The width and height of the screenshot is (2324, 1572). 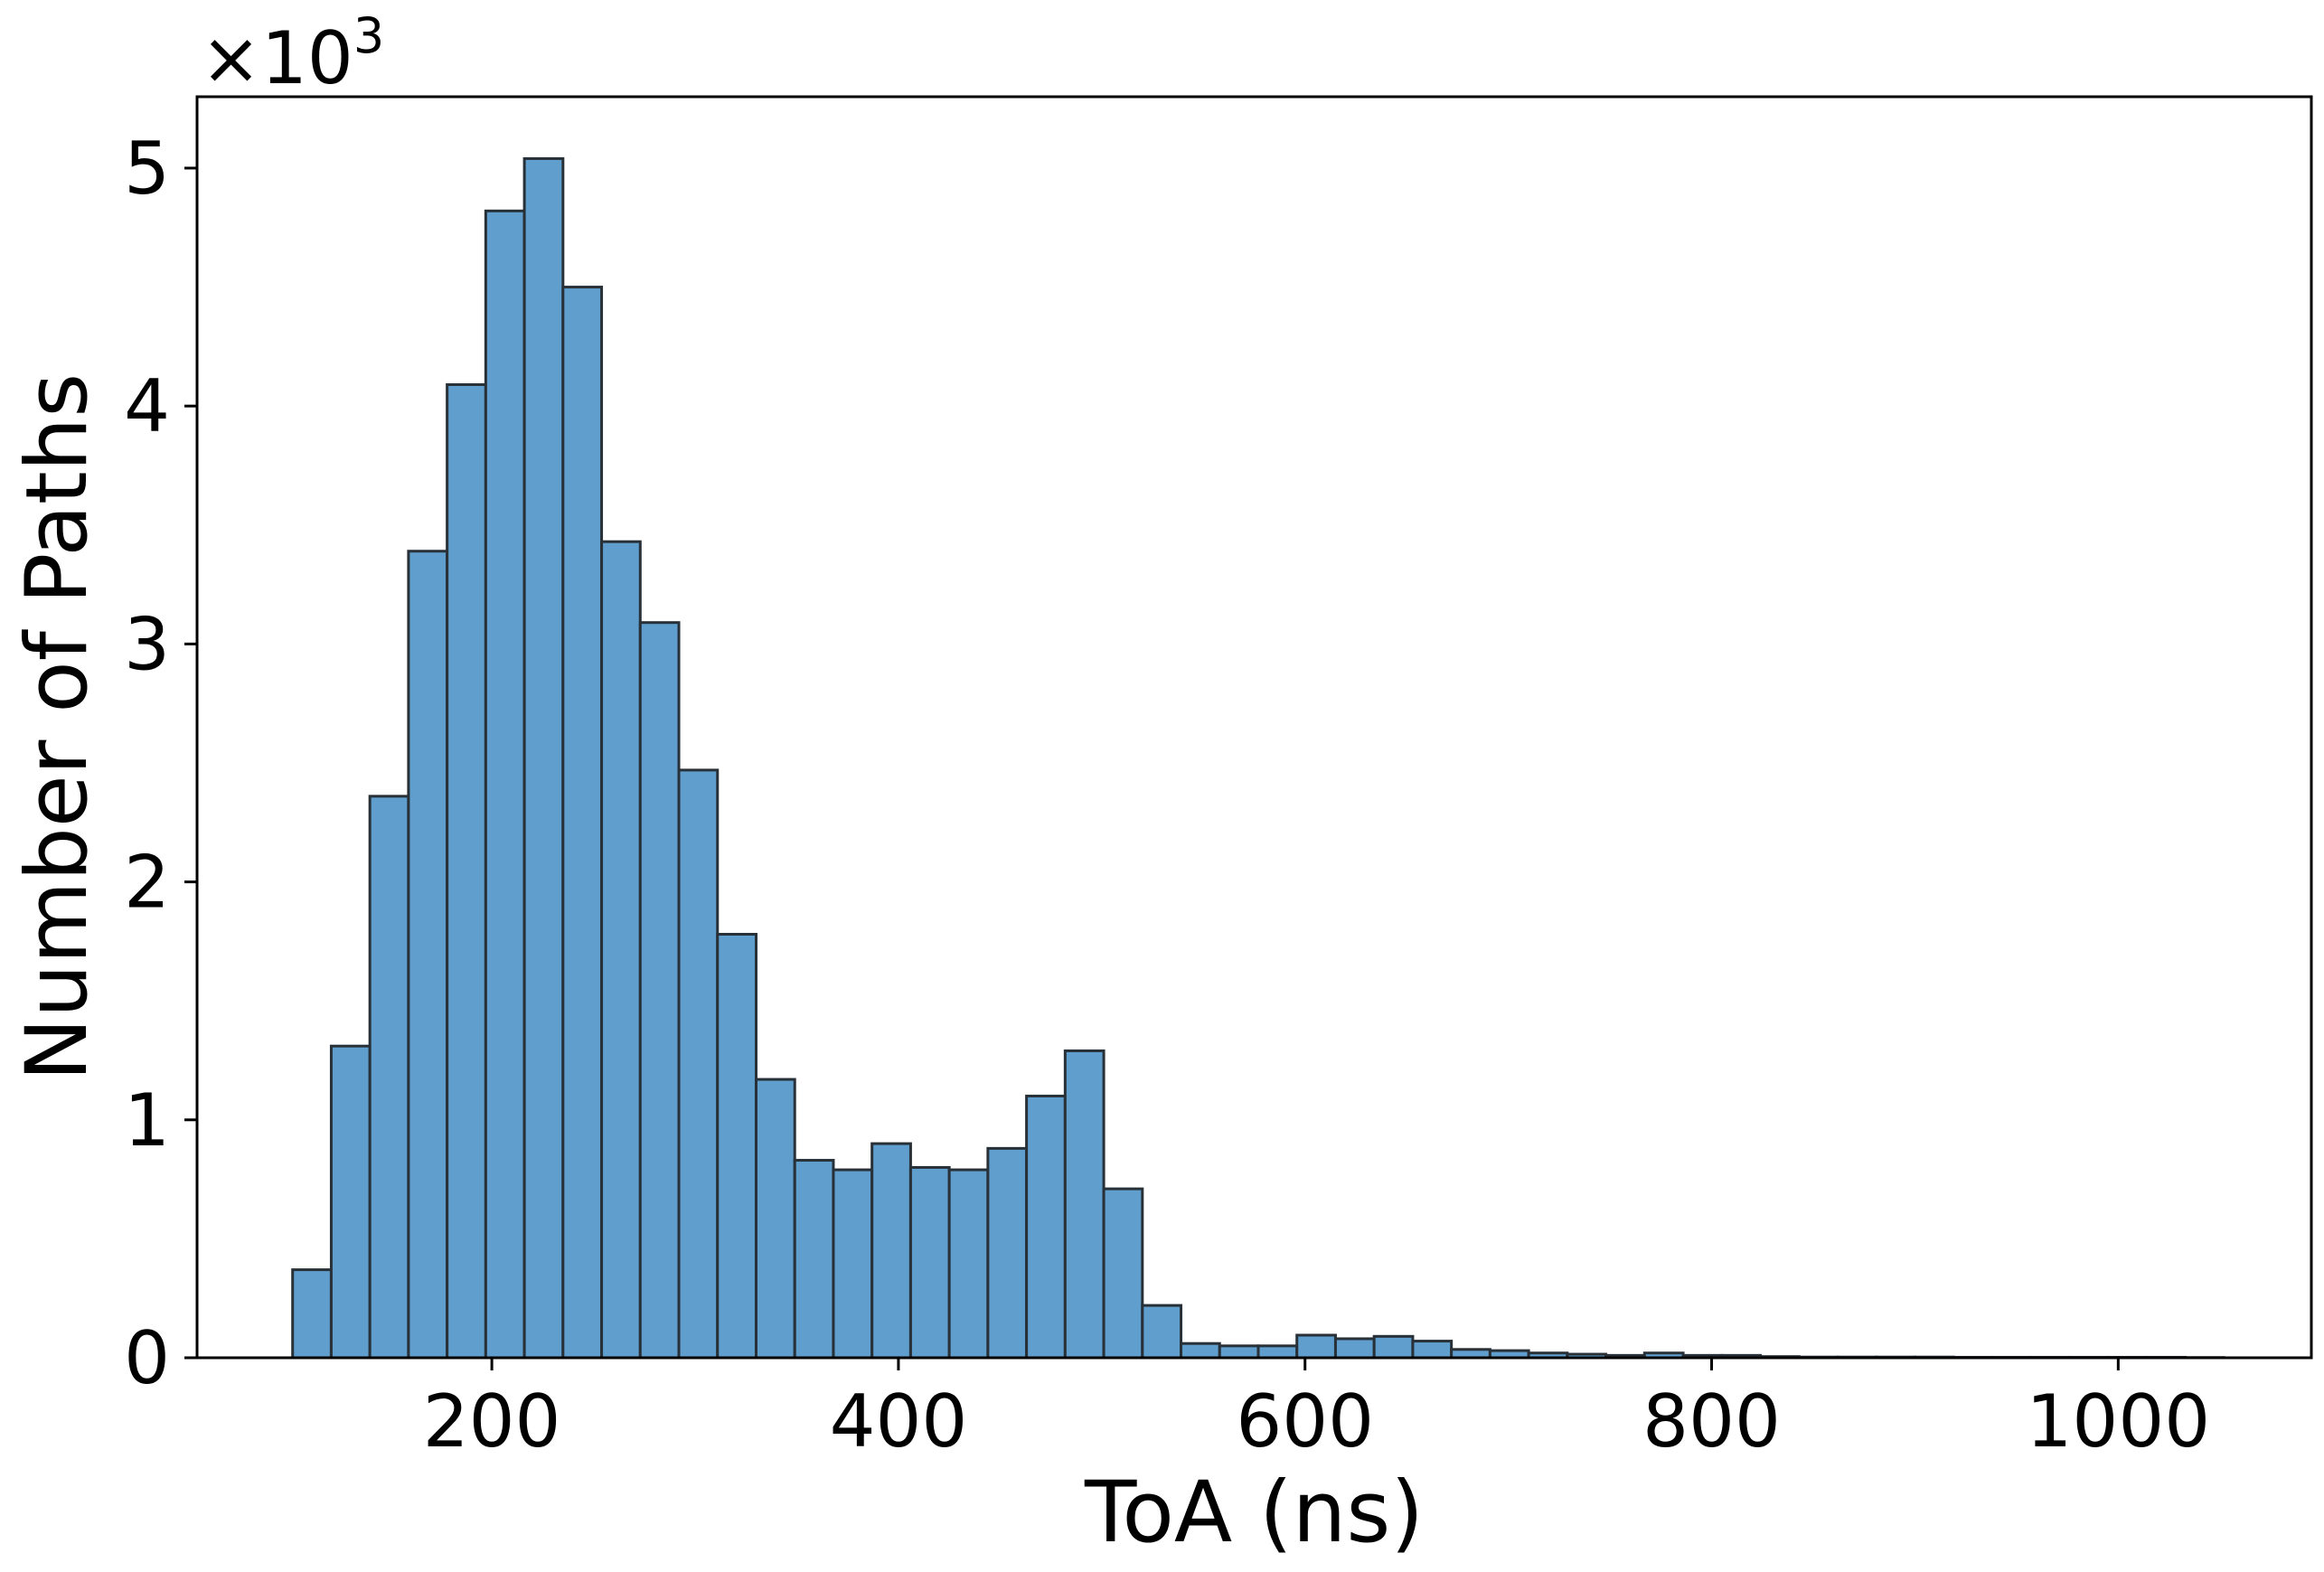 I want to click on x-axis-ticks: 200 400 600 800 1000, so click(x=1316, y=1411).